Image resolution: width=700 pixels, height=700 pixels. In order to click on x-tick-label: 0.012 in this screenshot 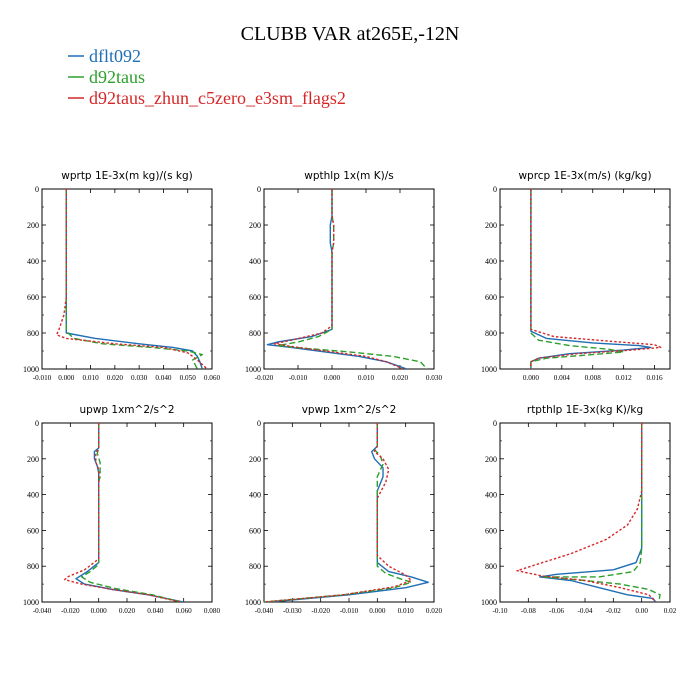, I will do `click(624, 378)`.